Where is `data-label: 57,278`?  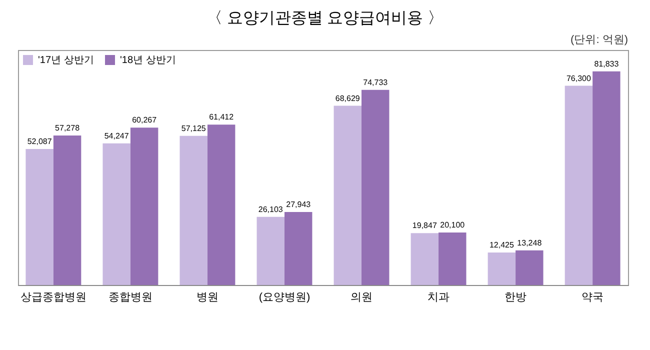 data-label: 57,278 is located at coordinates (67, 127).